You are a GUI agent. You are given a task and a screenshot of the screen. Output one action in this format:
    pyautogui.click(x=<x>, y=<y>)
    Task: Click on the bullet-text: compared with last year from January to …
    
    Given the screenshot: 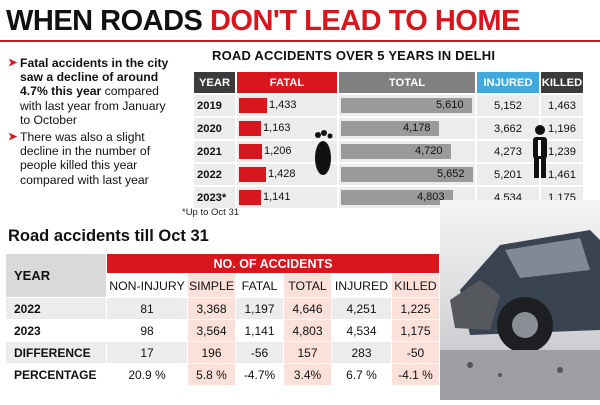 What is the action you would take?
    pyautogui.click(x=93, y=105)
    